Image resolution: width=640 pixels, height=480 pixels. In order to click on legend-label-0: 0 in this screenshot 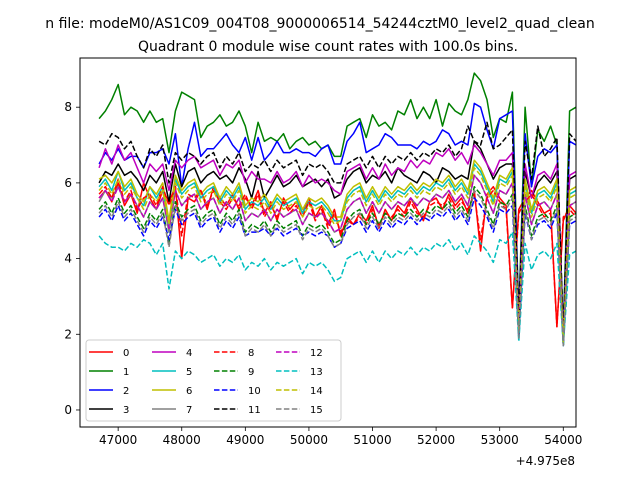, I will do `click(126, 353)`.